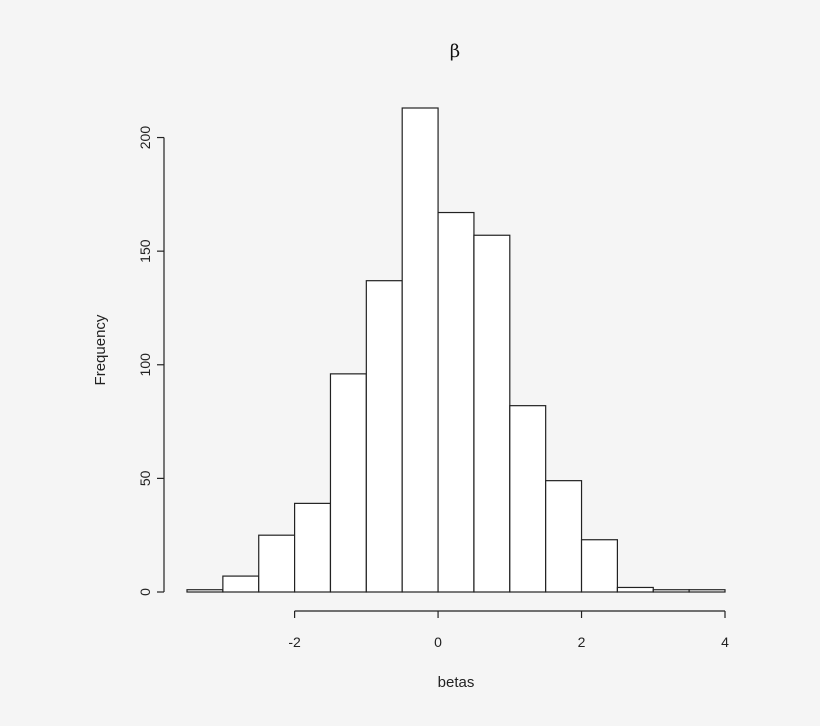 Image resolution: width=820 pixels, height=726 pixels. Describe the element at coordinates (145, 138) in the screenshot. I see `y-tick-label: 200` at that location.